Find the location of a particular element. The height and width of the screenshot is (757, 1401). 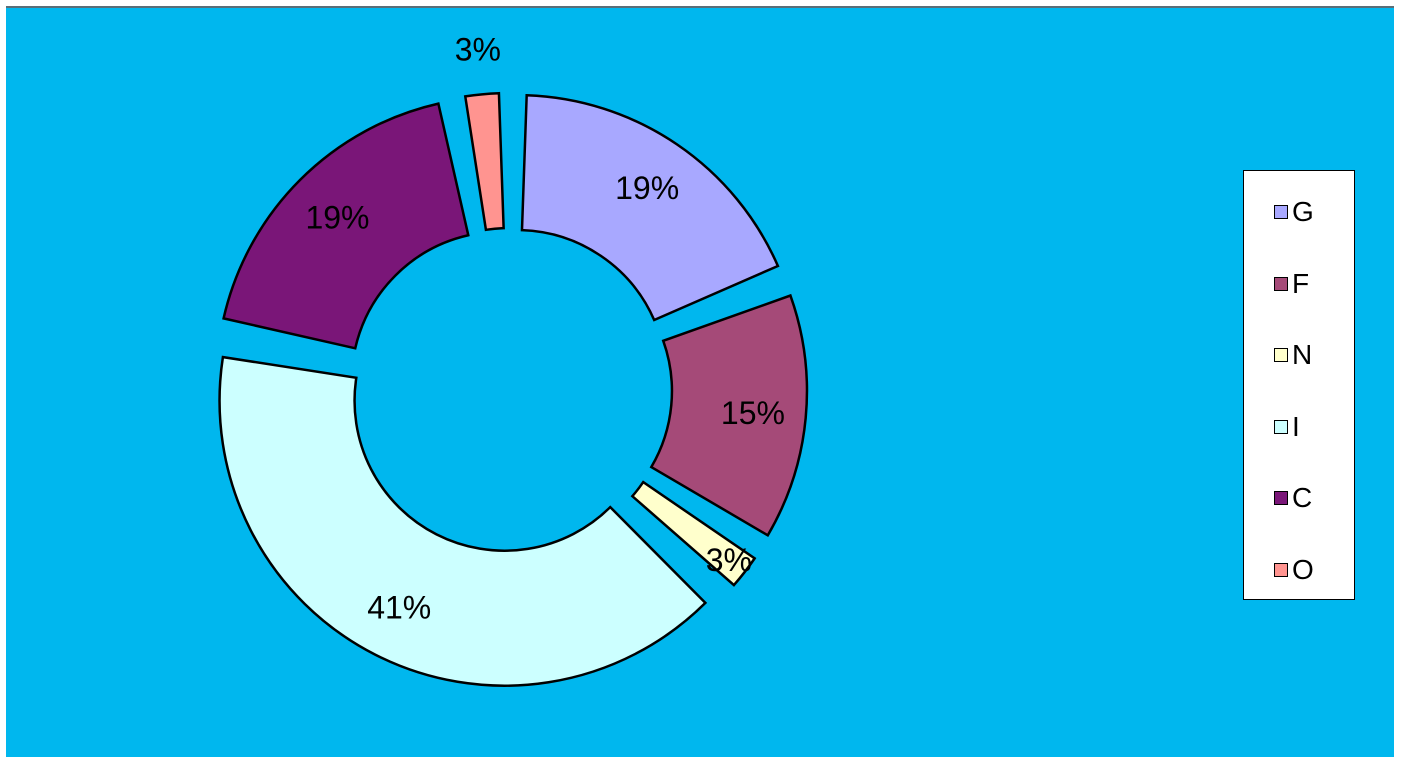

legend-item-c: C is located at coordinates (1293, 498).